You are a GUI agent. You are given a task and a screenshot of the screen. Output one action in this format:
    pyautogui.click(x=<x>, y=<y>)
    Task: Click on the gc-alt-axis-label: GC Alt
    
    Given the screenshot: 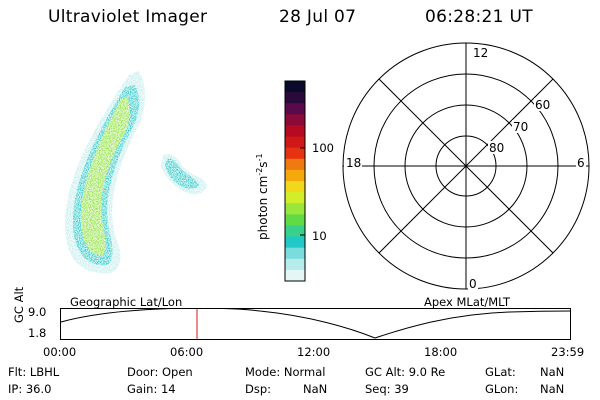 What is the action you would take?
    pyautogui.click(x=19, y=304)
    